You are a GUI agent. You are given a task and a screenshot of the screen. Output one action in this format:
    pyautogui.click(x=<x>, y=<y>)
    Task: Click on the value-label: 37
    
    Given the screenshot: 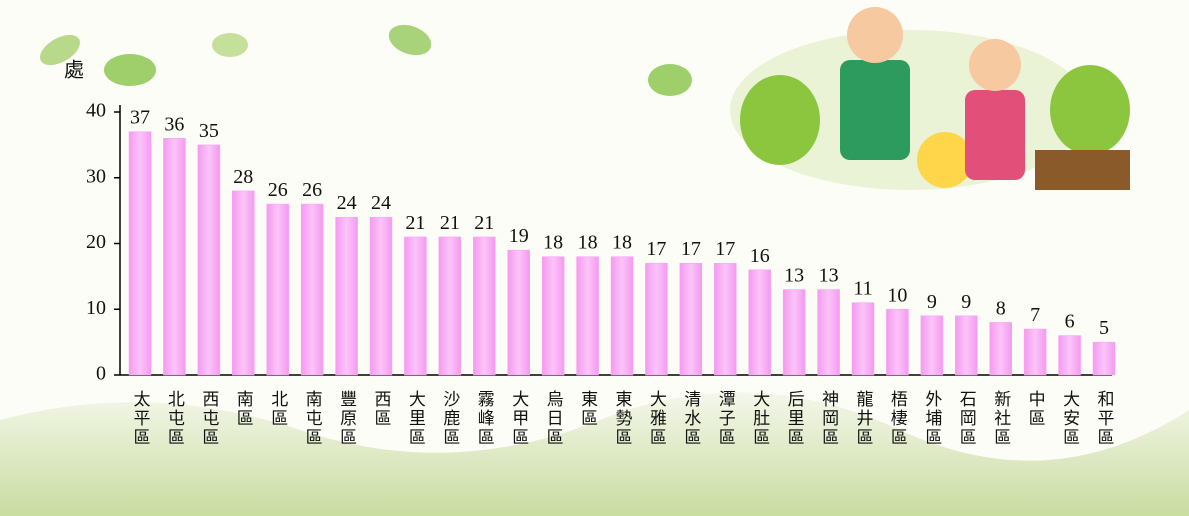 What is the action you would take?
    pyautogui.click(x=140, y=118)
    